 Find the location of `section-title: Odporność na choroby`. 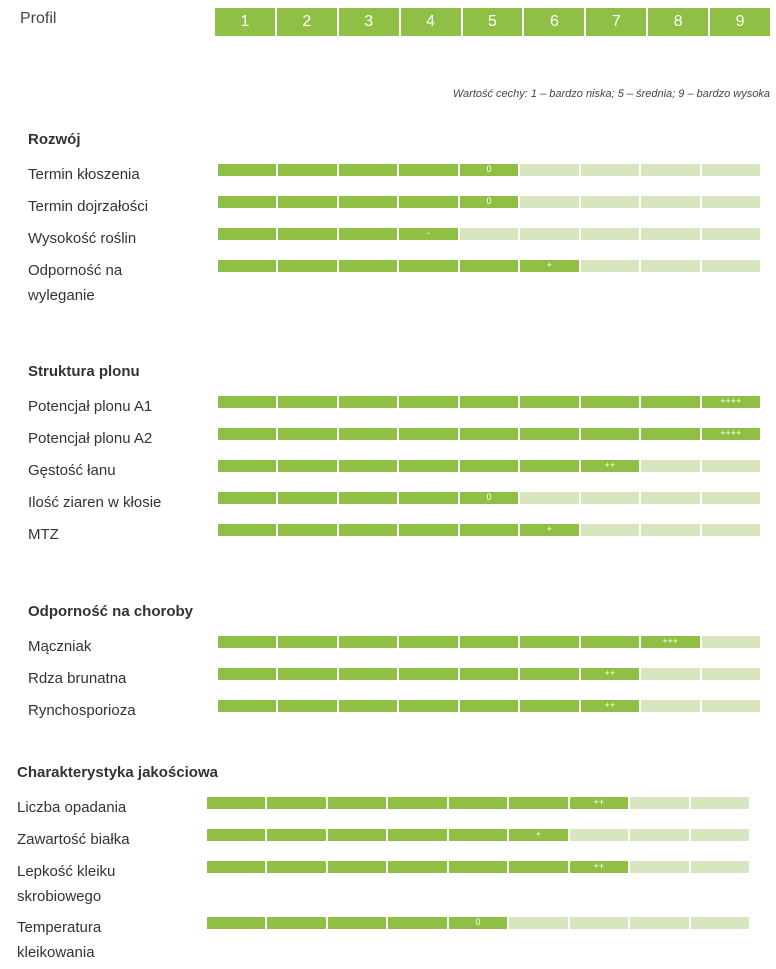

section-title: Odporność na choroby is located at coordinates (111, 611).